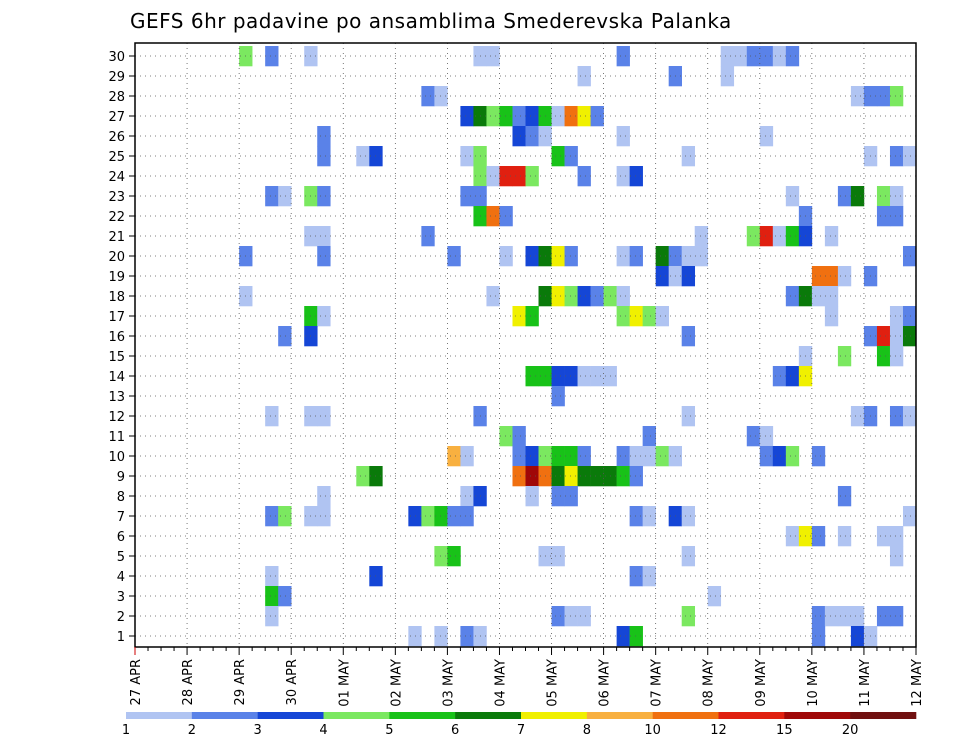 The image size is (960, 742). What do you see at coordinates (813, 683) in the screenshot?
I see `x-tick-label: 10 MAY` at bounding box center [813, 683].